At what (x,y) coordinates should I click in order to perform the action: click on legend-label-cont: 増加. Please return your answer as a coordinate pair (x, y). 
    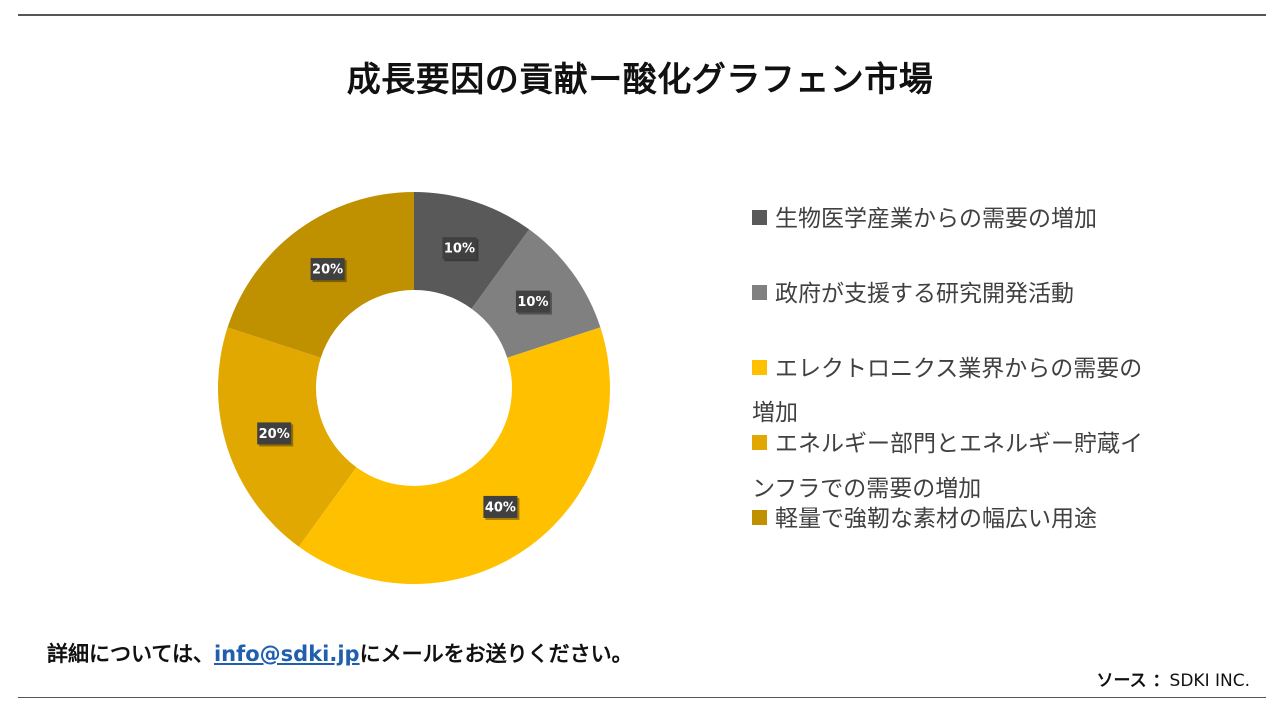
    Looking at the image, I should click on (775, 413).